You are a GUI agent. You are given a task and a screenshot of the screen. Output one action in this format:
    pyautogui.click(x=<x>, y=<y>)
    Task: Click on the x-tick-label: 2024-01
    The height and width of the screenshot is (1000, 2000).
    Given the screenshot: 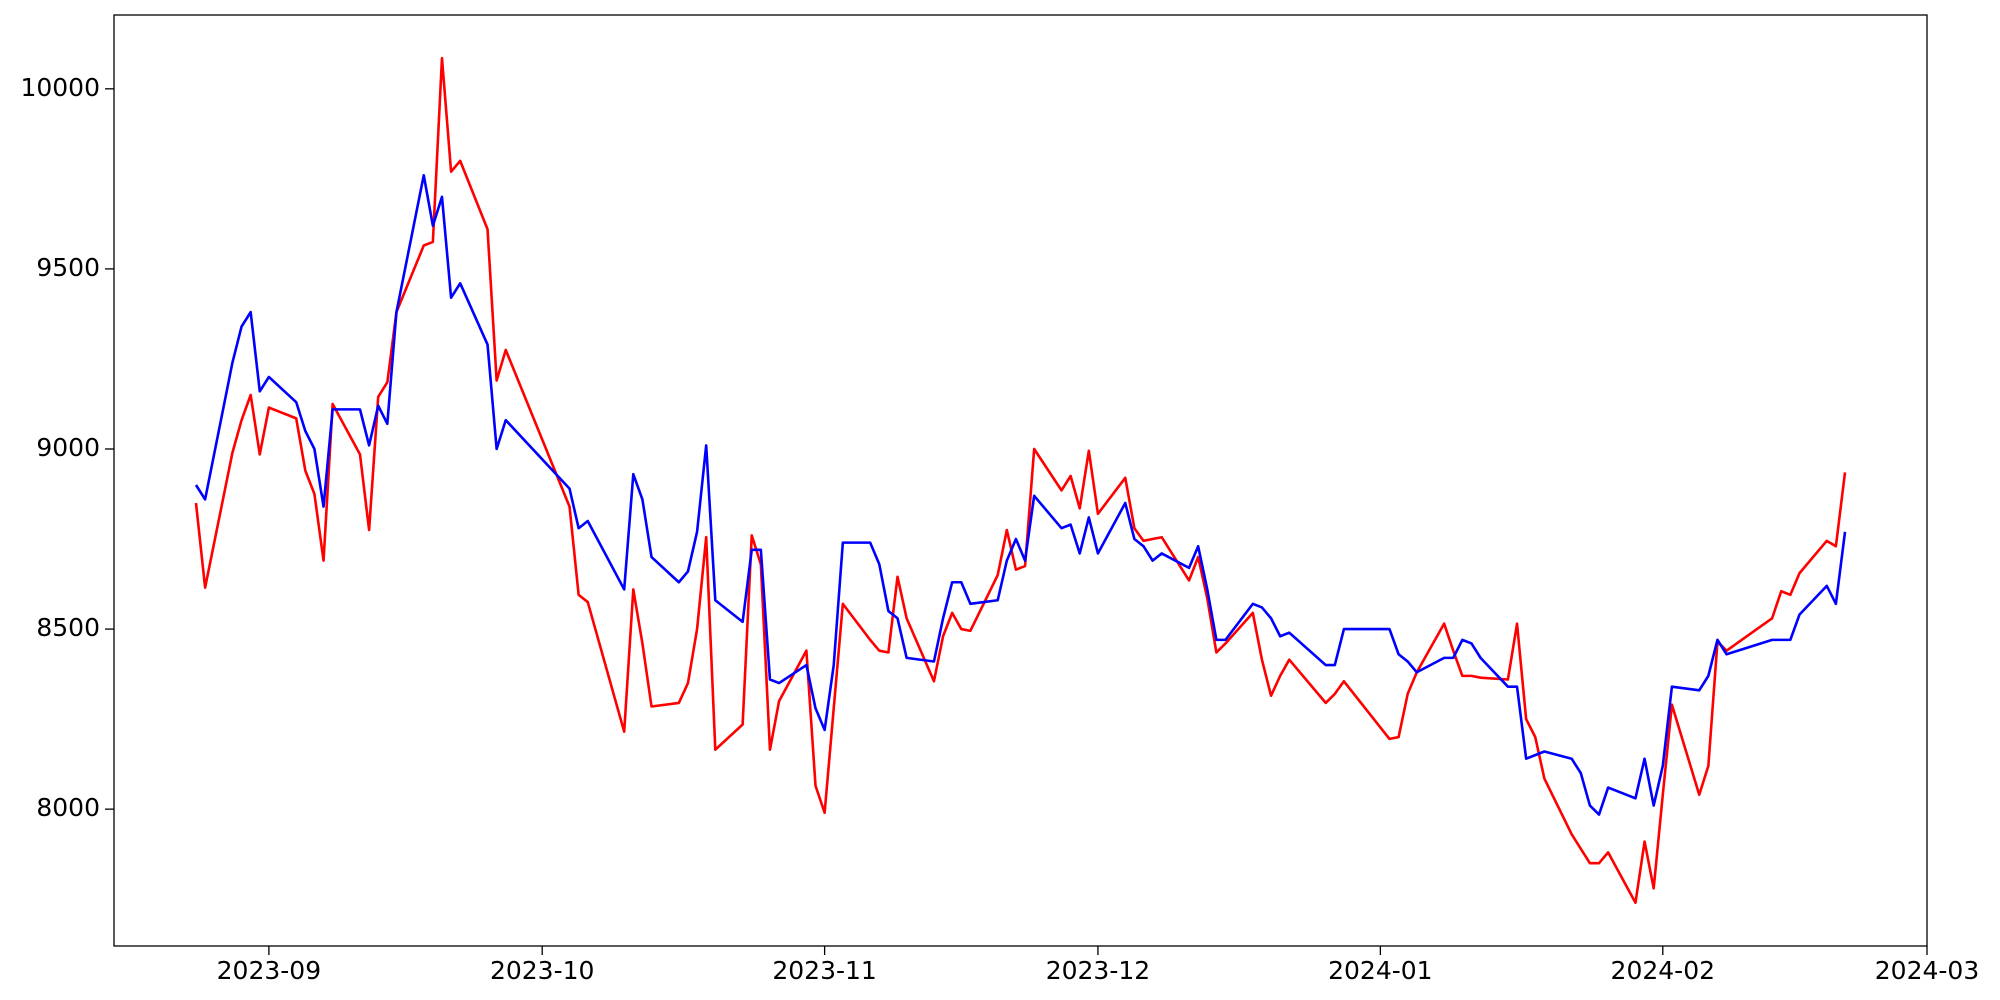 What is the action you would take?
    pyautogui.click(x=1380, y=970)
    